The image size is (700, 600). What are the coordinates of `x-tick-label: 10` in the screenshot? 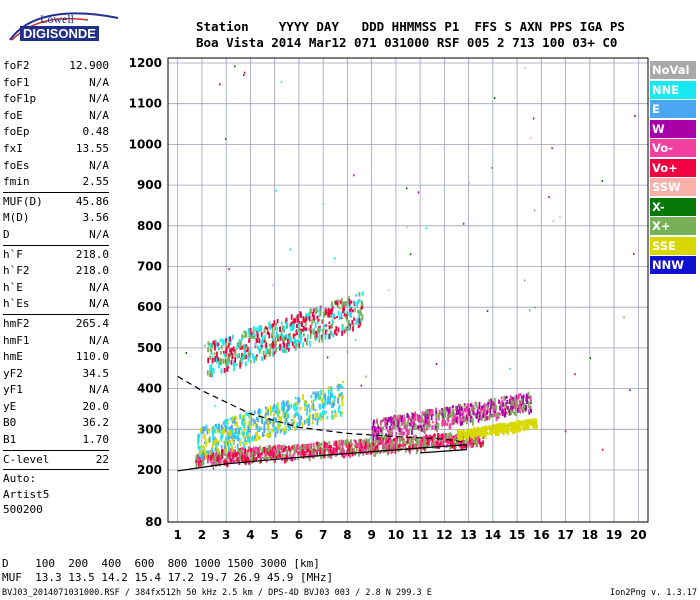 It's located at (396, 535).